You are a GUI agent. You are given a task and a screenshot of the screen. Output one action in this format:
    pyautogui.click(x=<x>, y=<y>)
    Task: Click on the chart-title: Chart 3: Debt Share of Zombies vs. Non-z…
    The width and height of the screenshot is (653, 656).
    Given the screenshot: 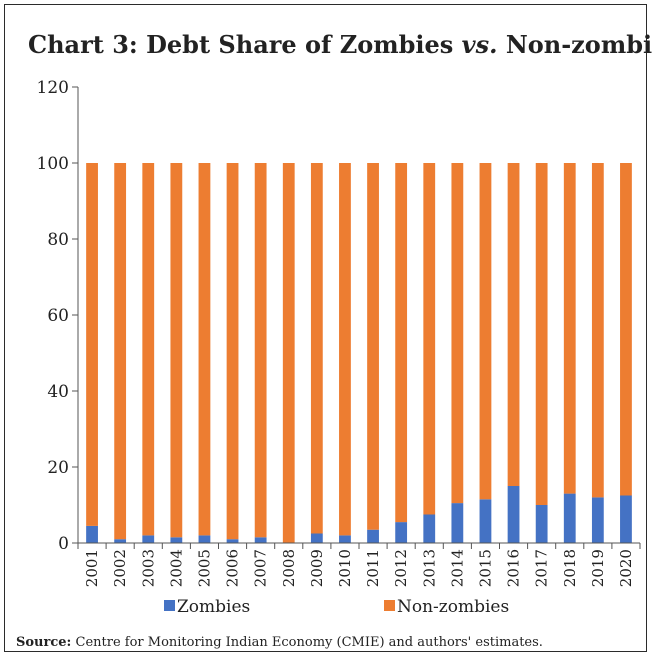 What is the action you would take?
    pyautogui.click(x=340, y=44)
    